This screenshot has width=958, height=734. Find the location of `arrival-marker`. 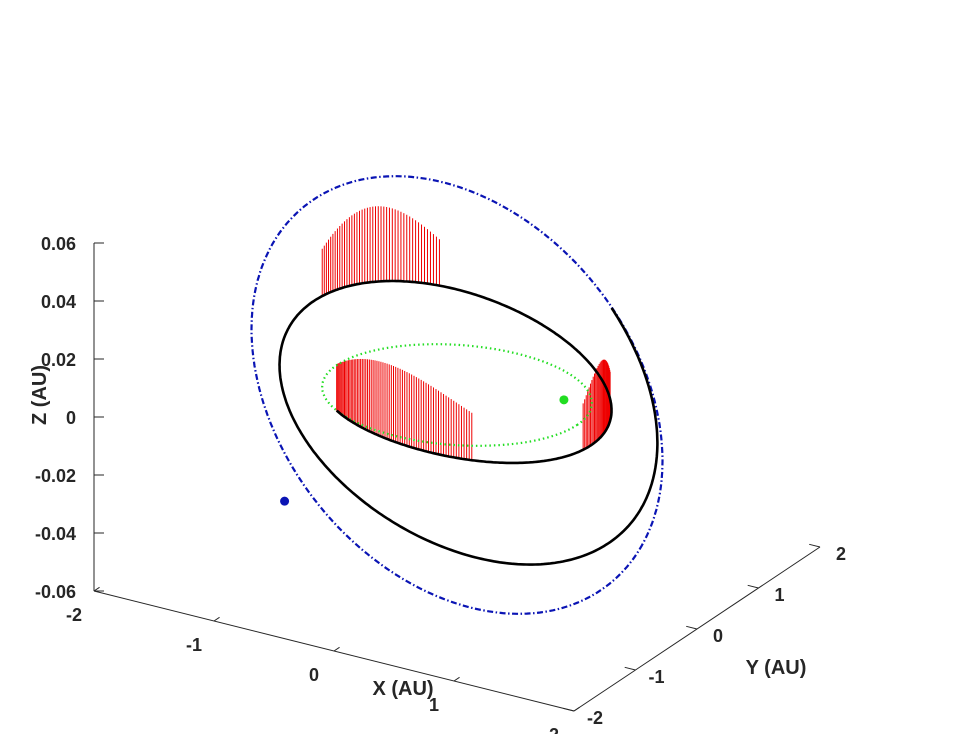

arrival-marker is located at coordinates (285, 501).